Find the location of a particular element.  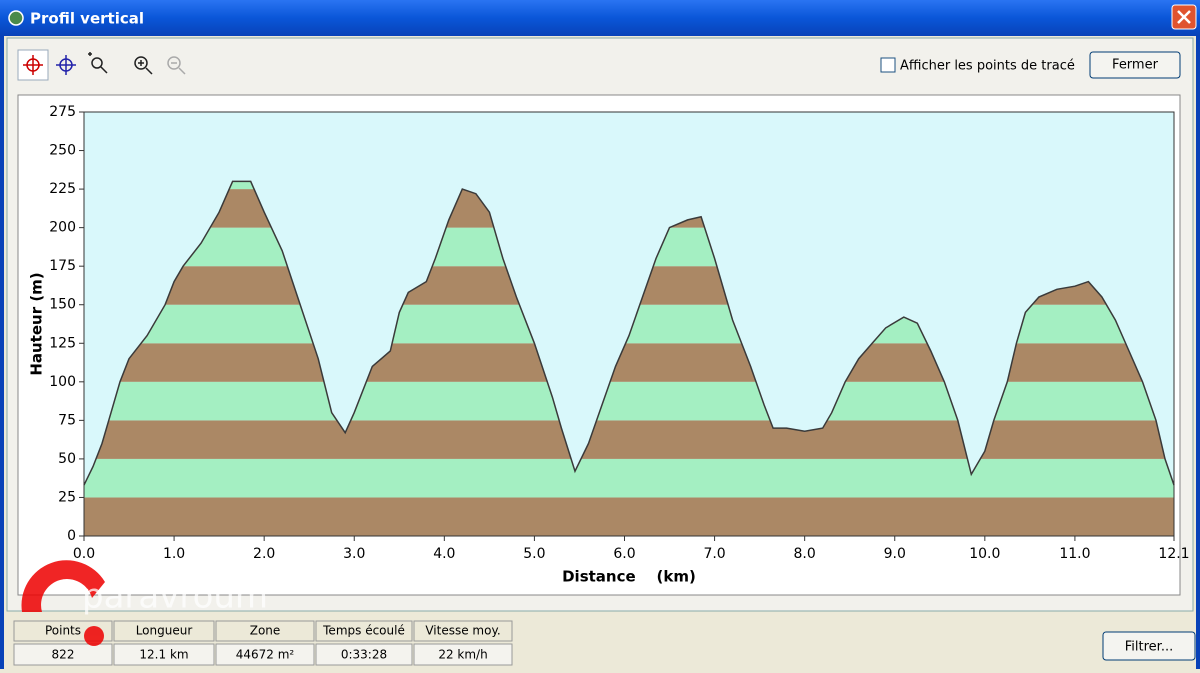

window-title: Profil vertical is located at coordinates (87, 19).